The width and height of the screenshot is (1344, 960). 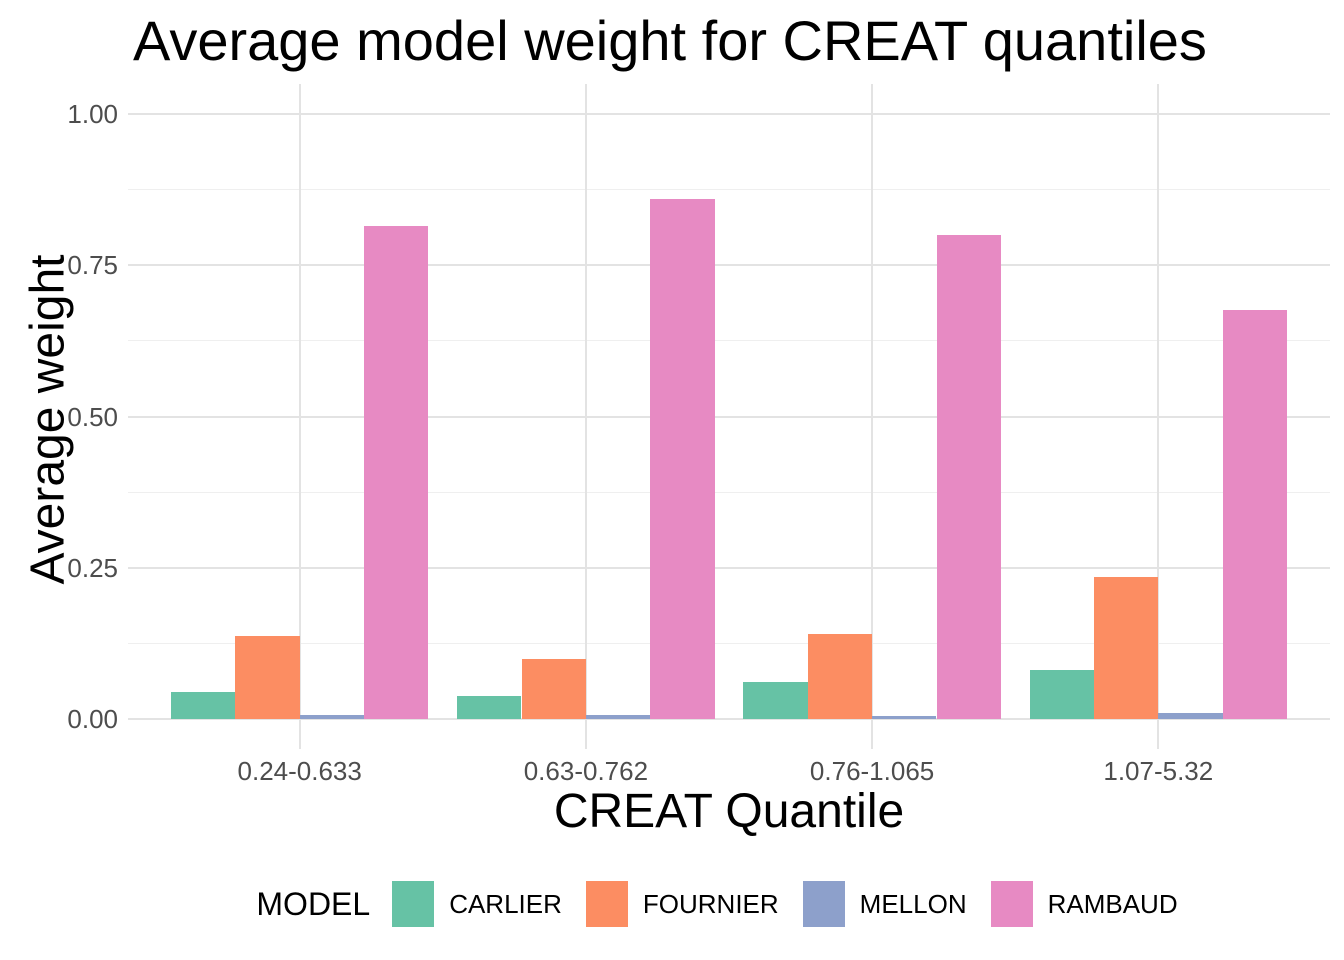 I want to click on x-axis-title: CREAT Quantile, so click(x=729, y=811).